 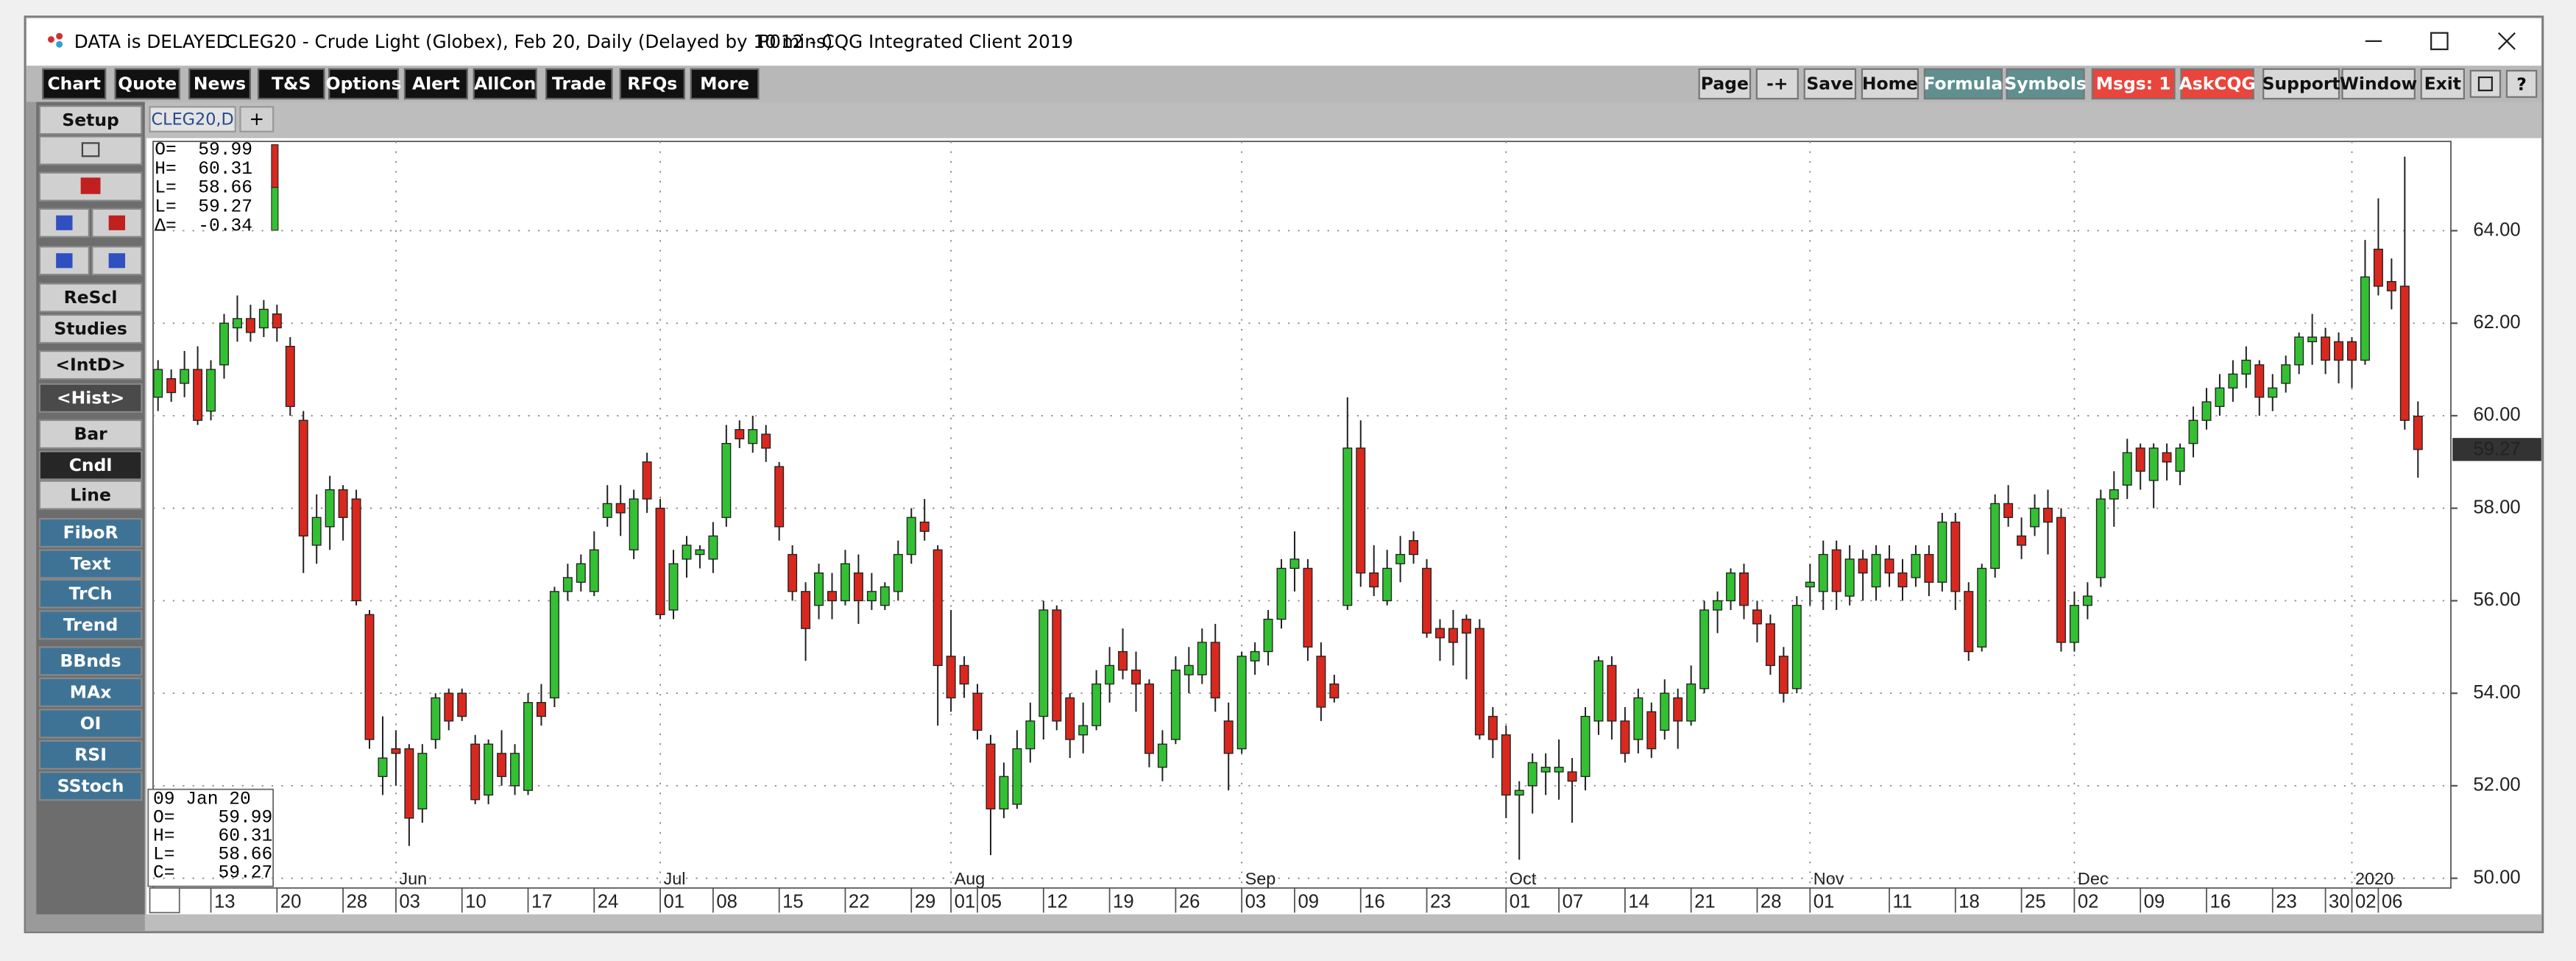 I want to click on toolbar-button-label: T&S, so click(x=291, y=84).